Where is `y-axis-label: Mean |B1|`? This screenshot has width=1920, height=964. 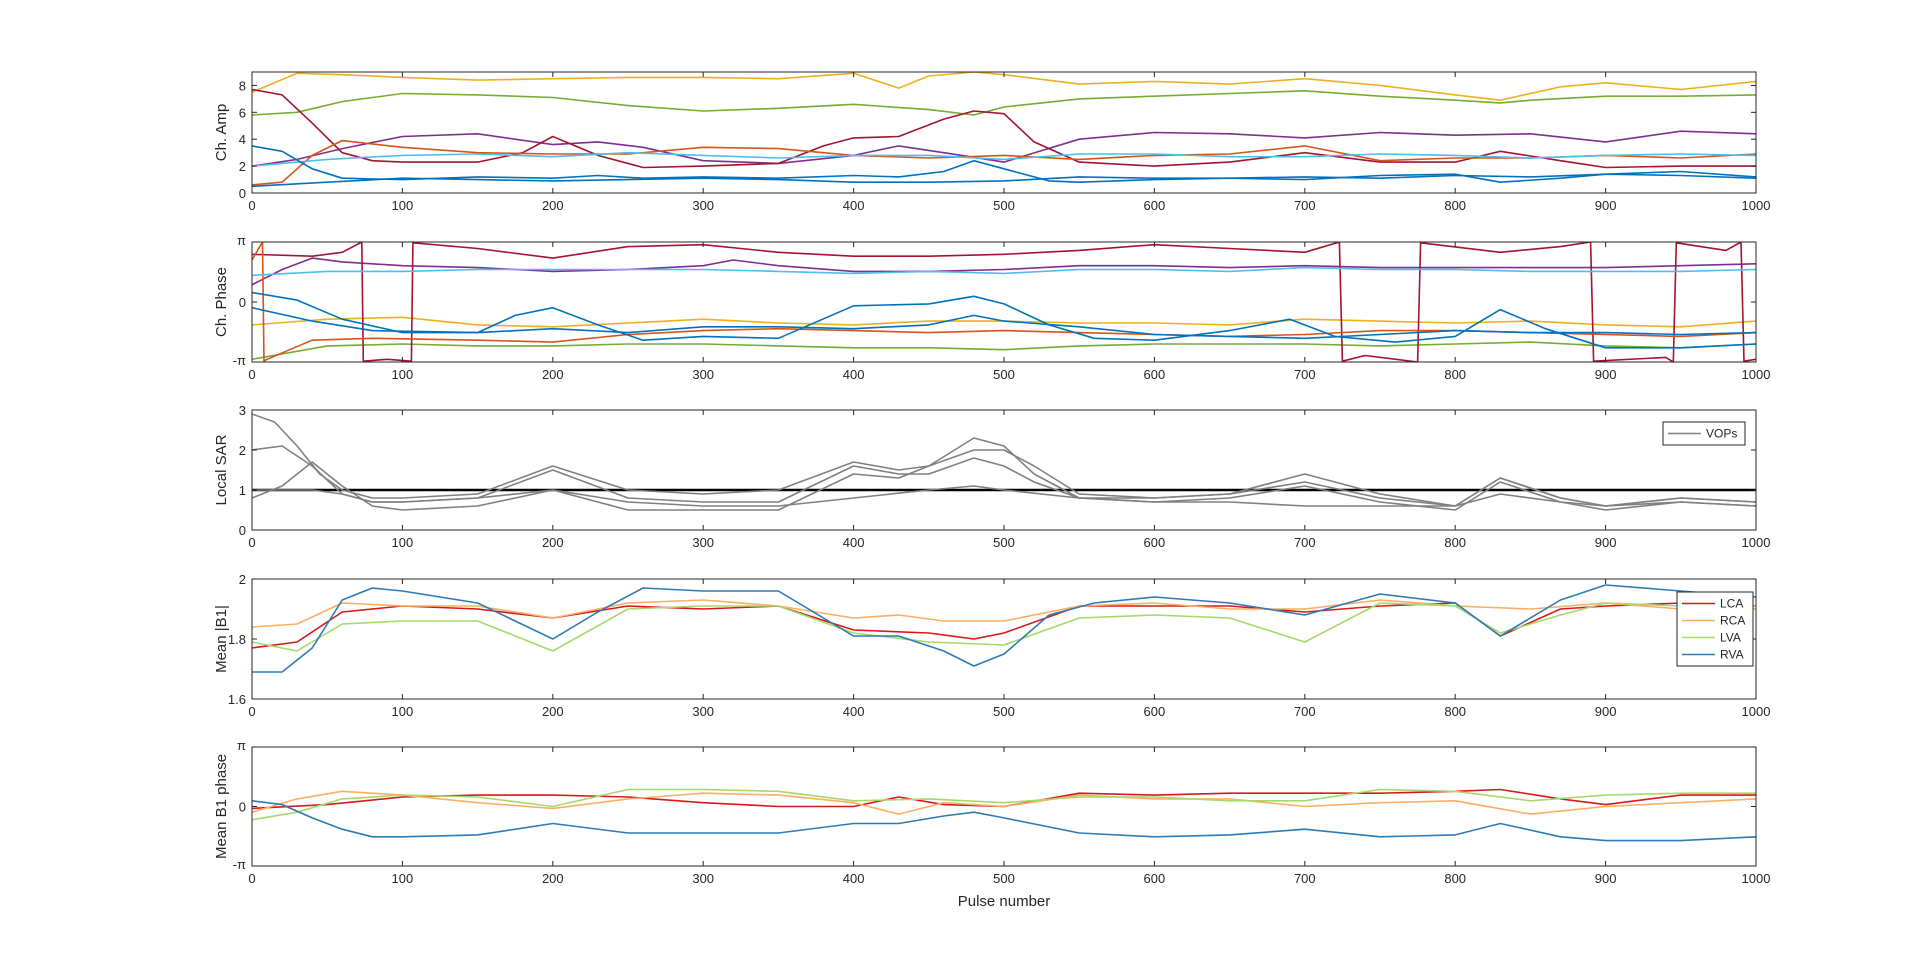 y-axis-label: Mean |B1| is located at coordinates (221, 639).